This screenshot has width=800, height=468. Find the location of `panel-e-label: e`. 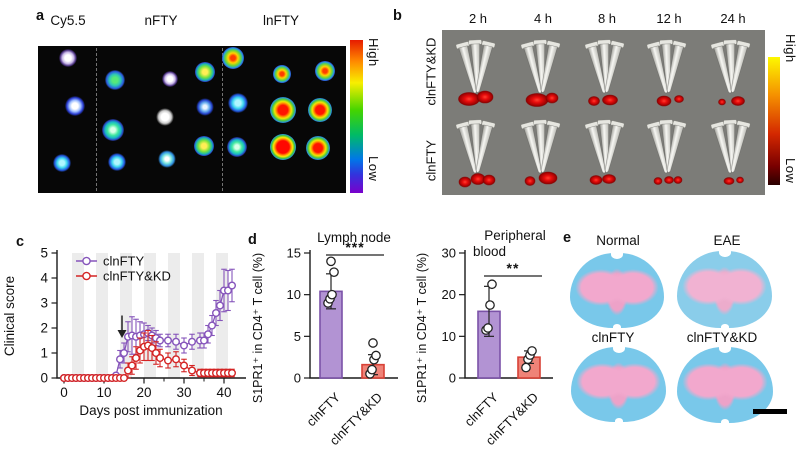

panel-e-label: e is located at coordinates (567, 238).